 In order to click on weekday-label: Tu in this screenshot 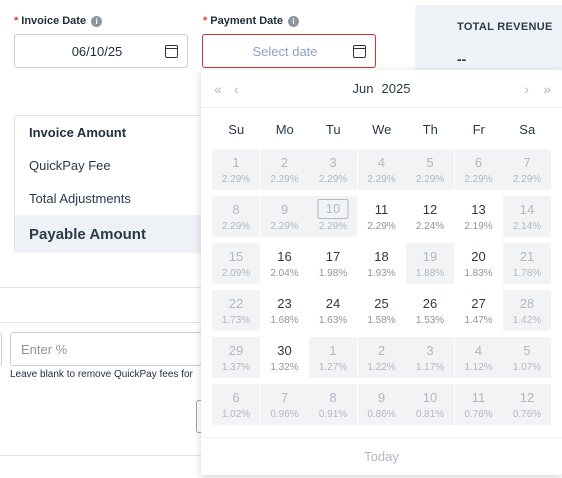, I will do `click(333, 129)`.